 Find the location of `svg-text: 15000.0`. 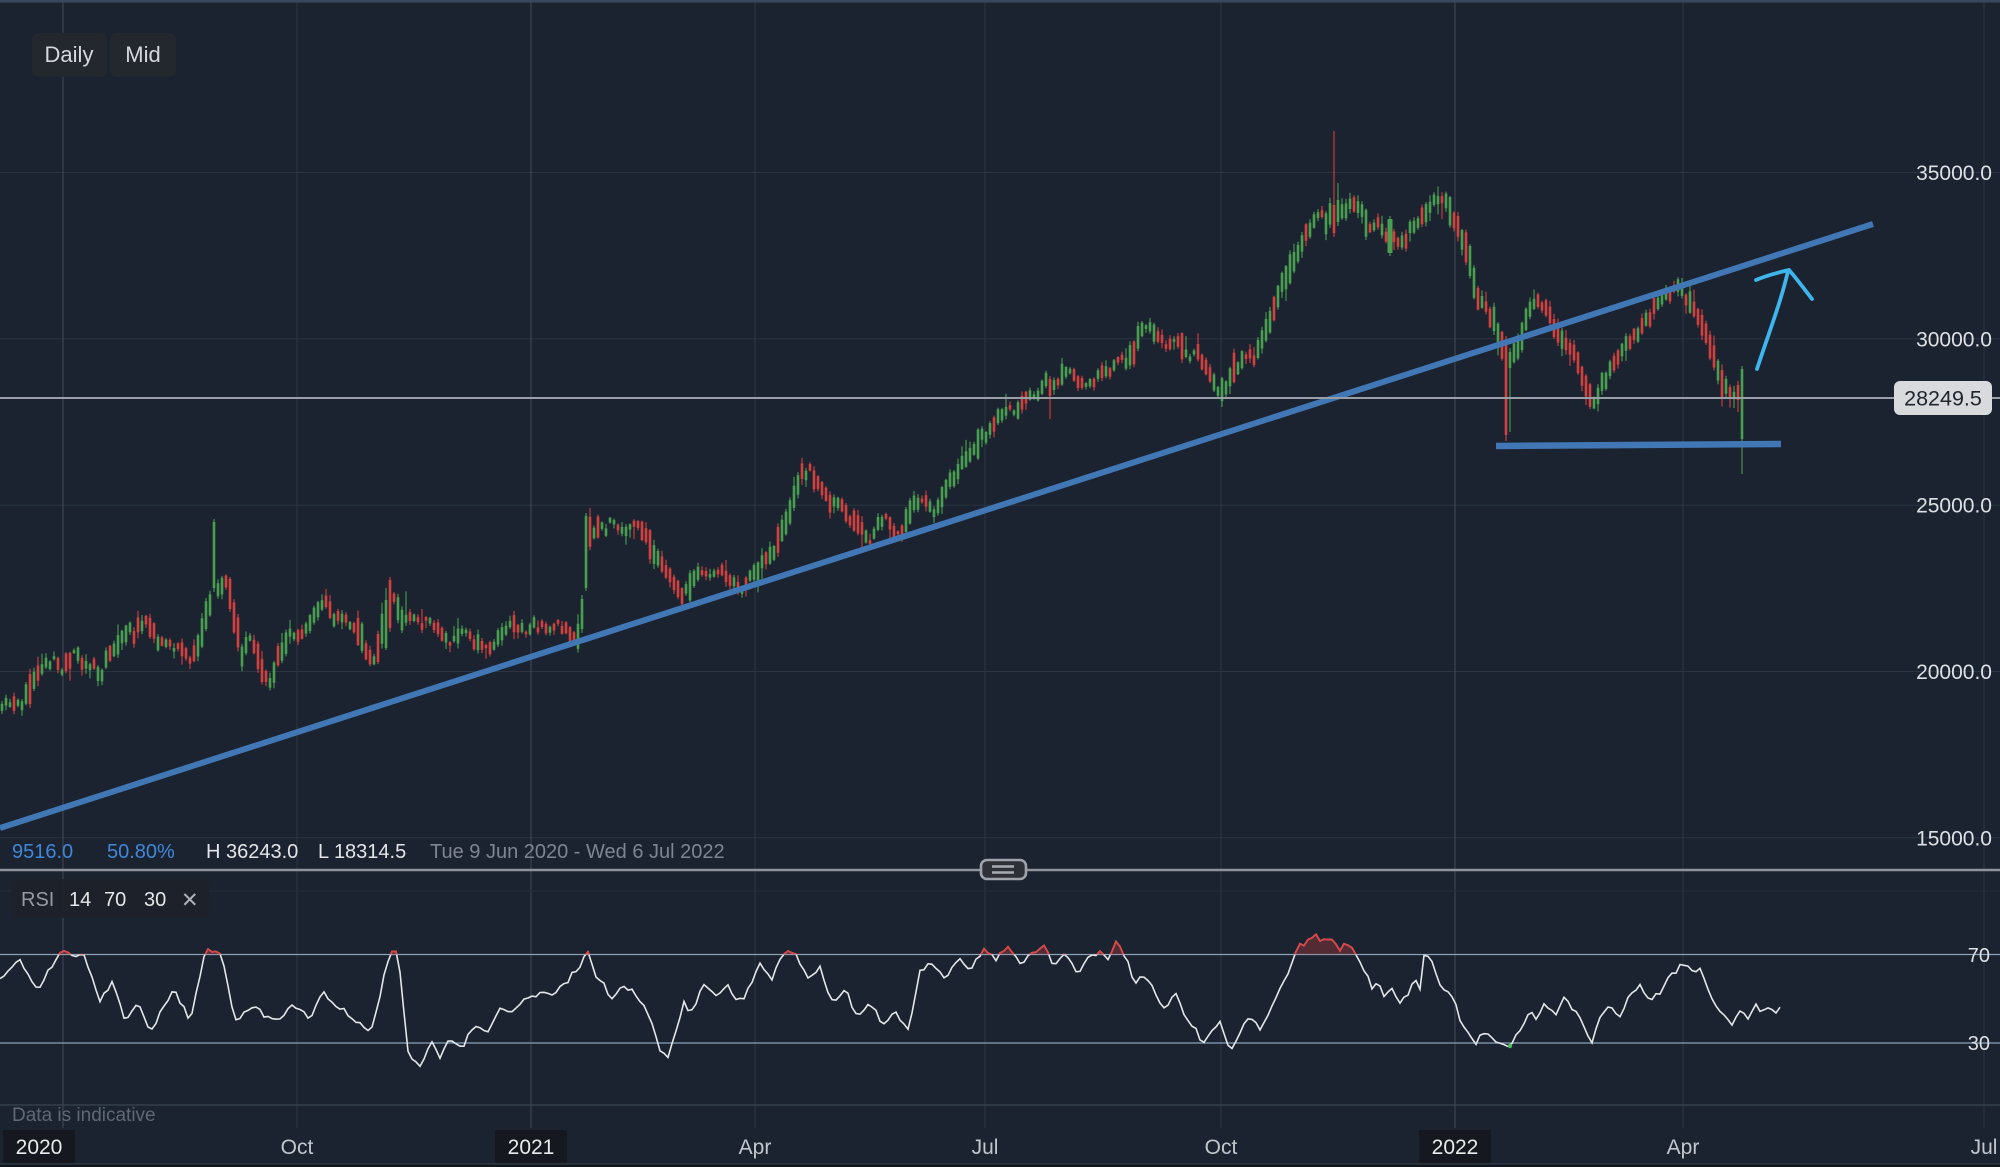

svg-text: 15000.0 is located at coordinates (1954, 838).